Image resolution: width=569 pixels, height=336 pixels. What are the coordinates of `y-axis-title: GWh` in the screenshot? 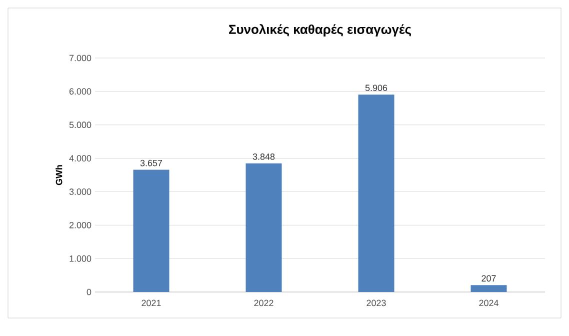 It's located at (59, 175).